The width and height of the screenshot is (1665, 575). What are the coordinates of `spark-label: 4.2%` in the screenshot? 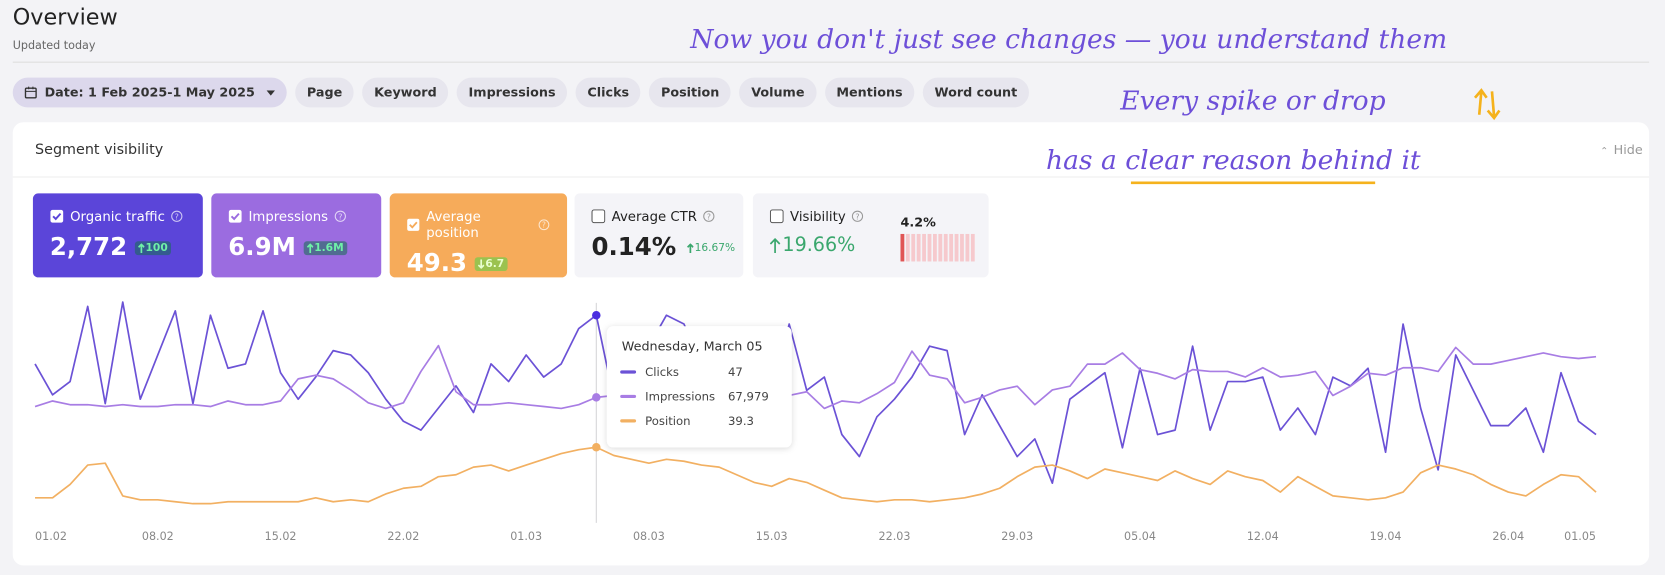 It's located at (918, 222).